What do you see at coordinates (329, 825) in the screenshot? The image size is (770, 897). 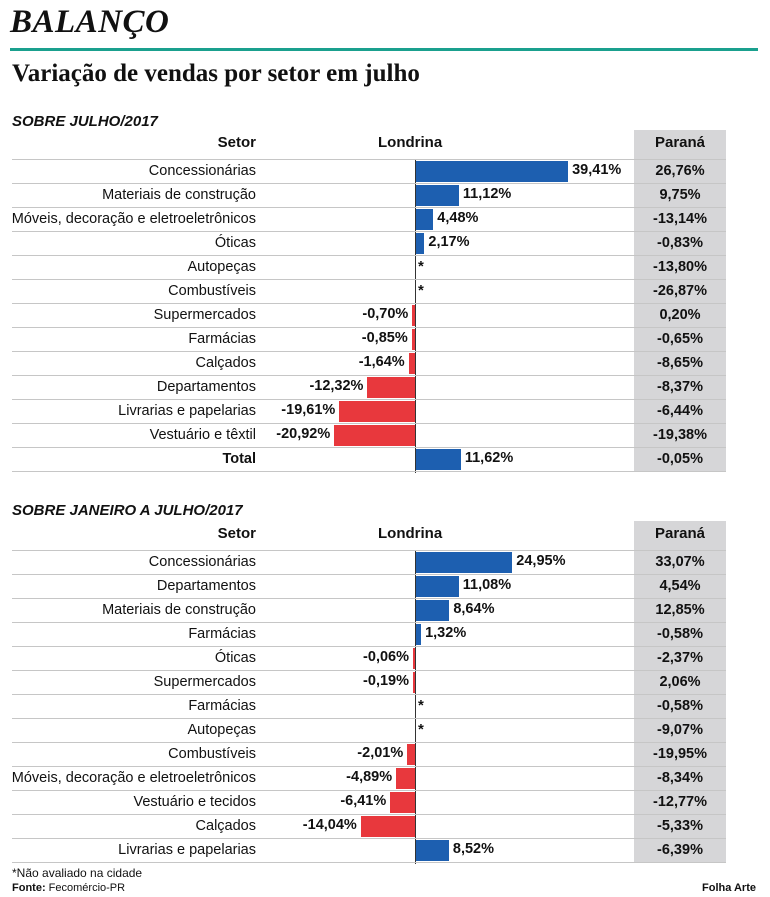 I see `londrina-value: -14,04%` at bounding box center [329, 825].